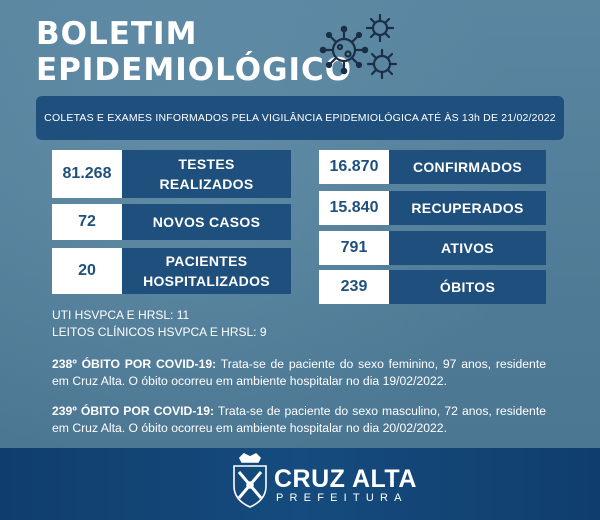 The image size is (600, 520). Describe the element at coordinates (87, 271) in the screenshot. I see `stat-value: 20` at that location.